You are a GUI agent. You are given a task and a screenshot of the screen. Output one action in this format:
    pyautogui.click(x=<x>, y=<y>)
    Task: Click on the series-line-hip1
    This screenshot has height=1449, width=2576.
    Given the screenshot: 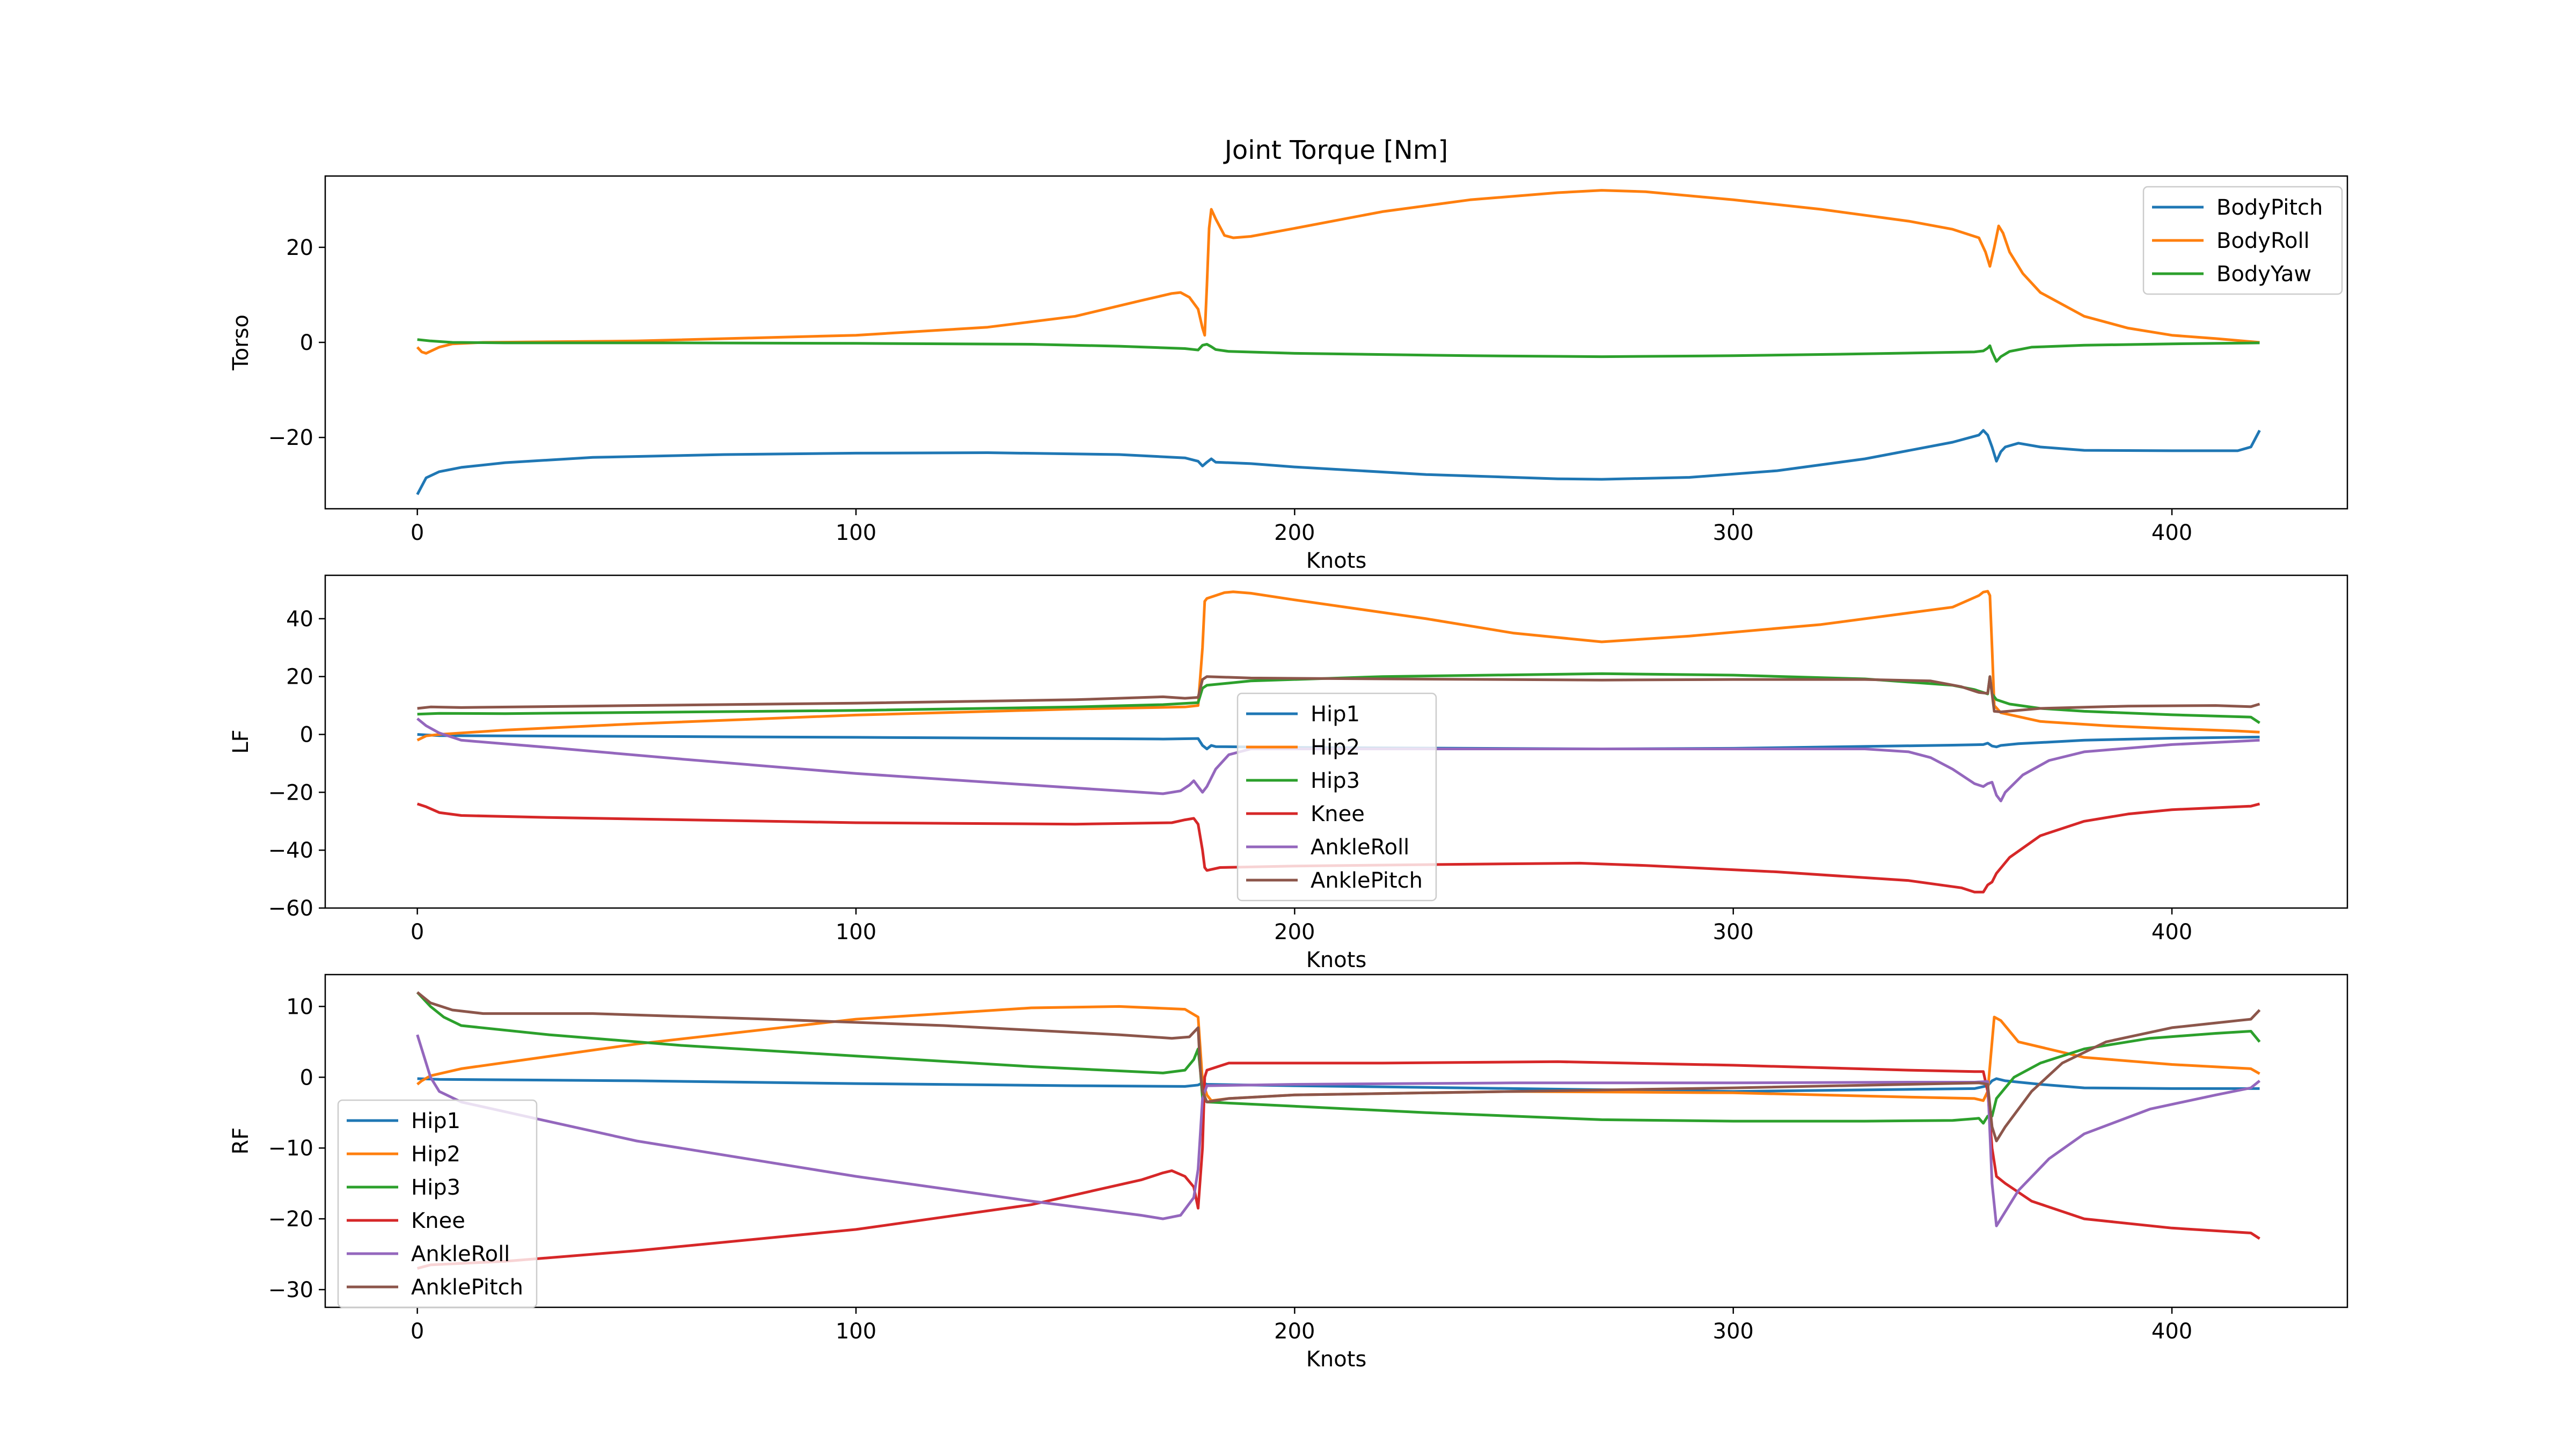 What is the action you would take?
    pyautogui.click(x=1338, y=1085)
    